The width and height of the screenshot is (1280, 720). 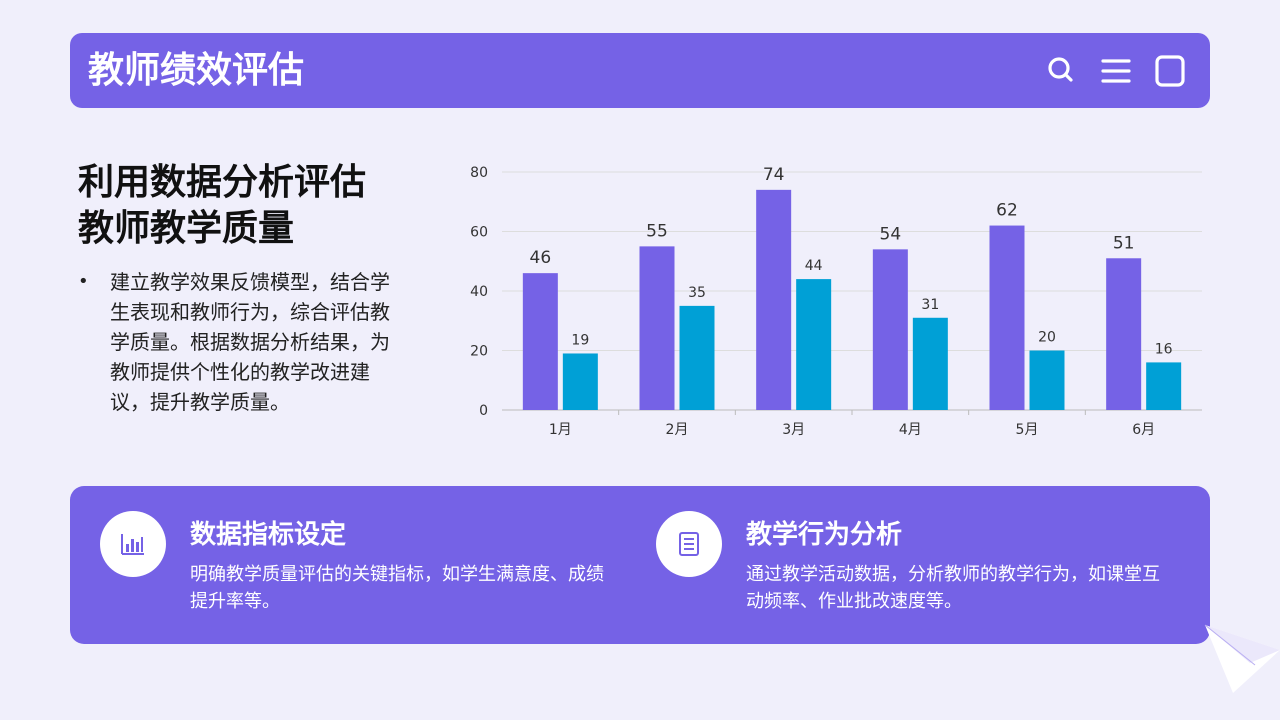 What do you see at coordinates (1027, 430) in the screenshot?
I see `x-tick-label: 5月` at bounding box center [1027, 430].